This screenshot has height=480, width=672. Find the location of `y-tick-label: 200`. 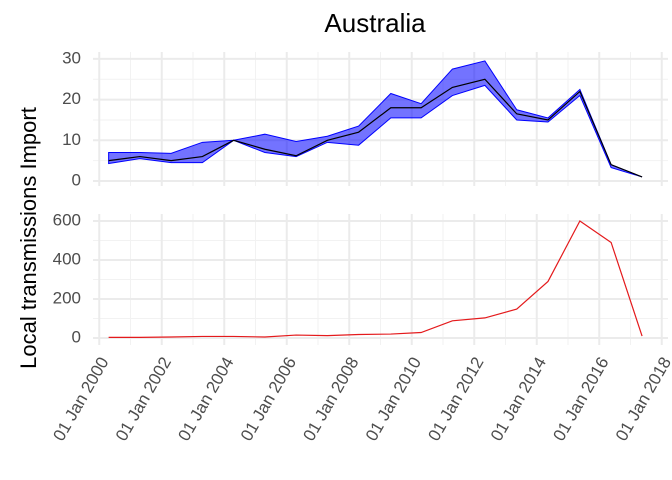

y-tick-label: 200 is located at coordinates (67, 297).